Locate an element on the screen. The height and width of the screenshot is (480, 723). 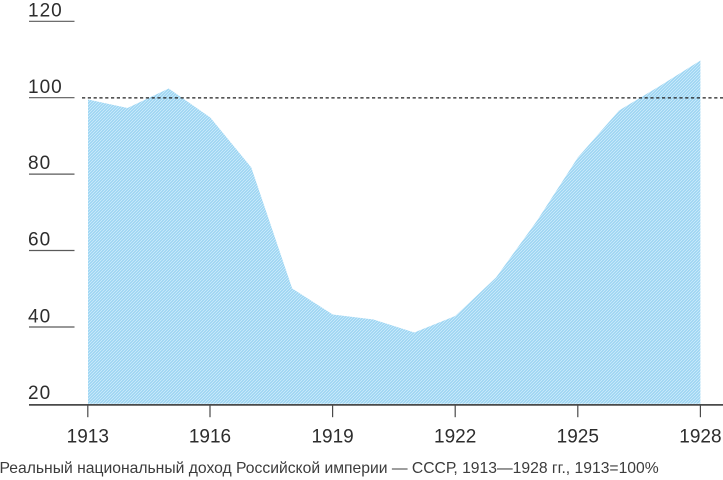
svg-text: 1922 is located at coordinates (455, 437).